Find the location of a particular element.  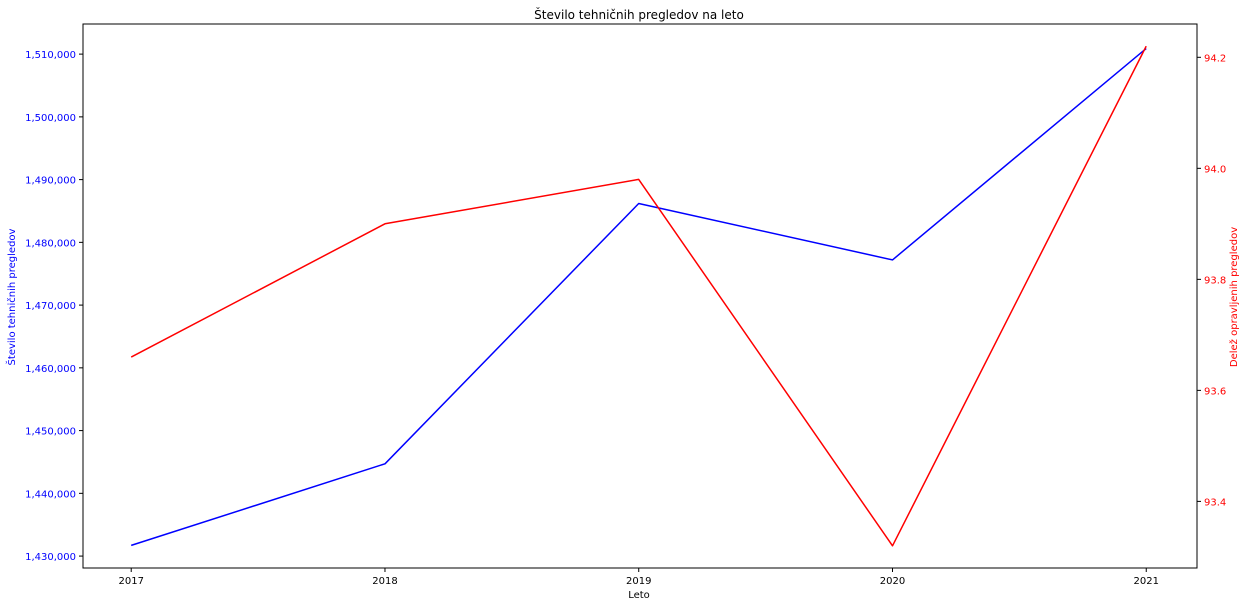

left-y-tick-label-3: 1,460,000 is located at coordinates (50, 369).